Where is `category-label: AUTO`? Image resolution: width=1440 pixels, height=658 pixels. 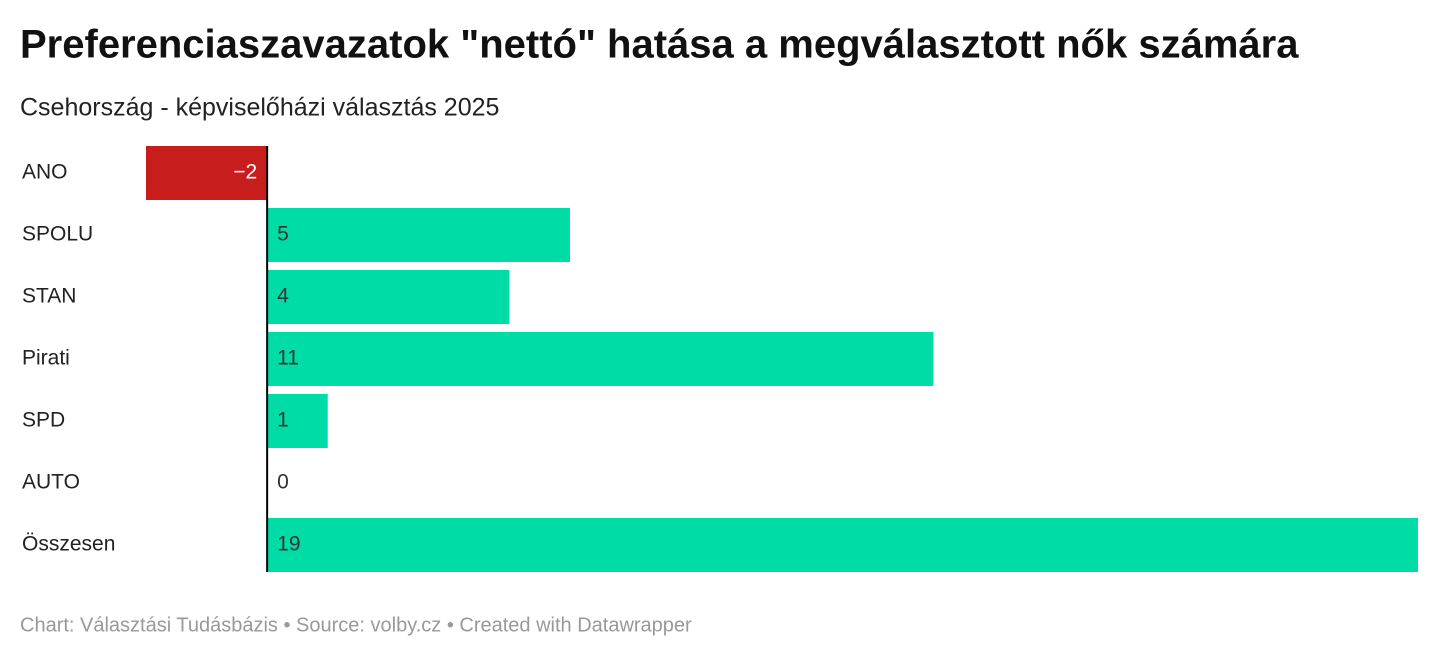
category-label: AUTO is located at coordinates (51, 482).